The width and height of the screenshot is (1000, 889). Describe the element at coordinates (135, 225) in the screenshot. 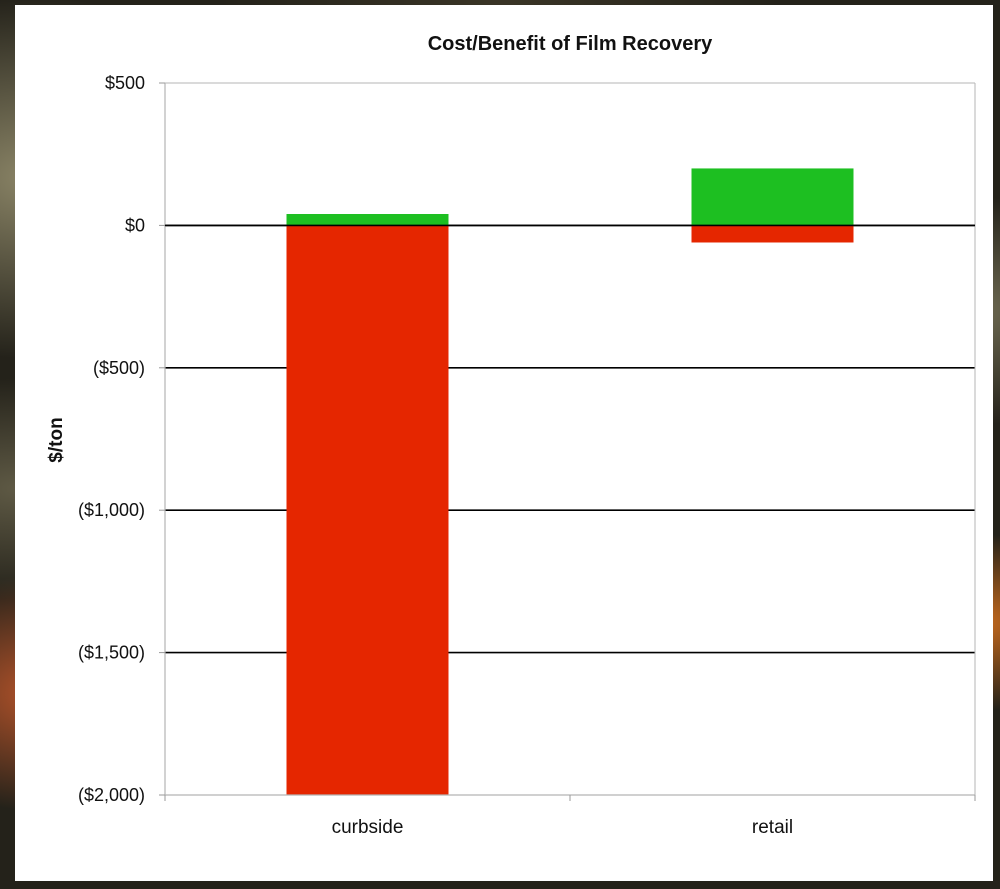

I see `y-tick-label-1: $0` at that location.